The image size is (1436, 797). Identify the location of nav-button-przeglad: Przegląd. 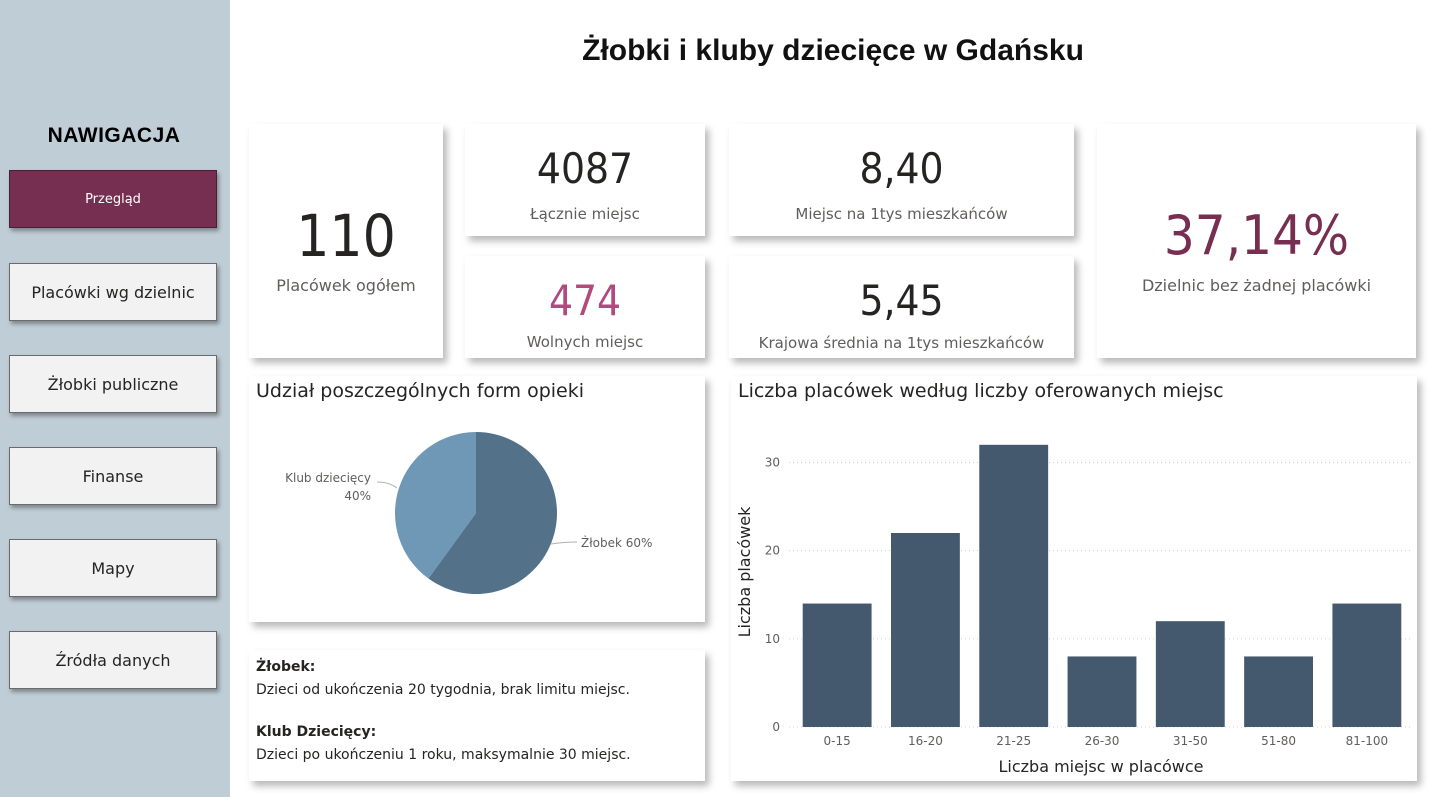
(113, 199).